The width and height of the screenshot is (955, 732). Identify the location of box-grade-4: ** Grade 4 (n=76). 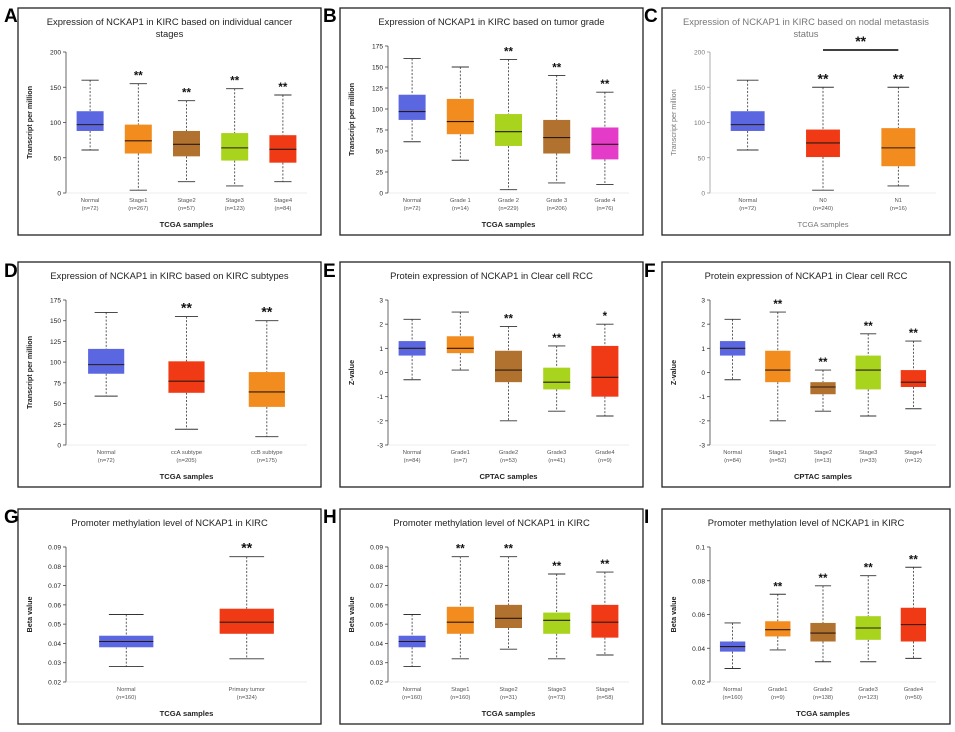
(605, 145).